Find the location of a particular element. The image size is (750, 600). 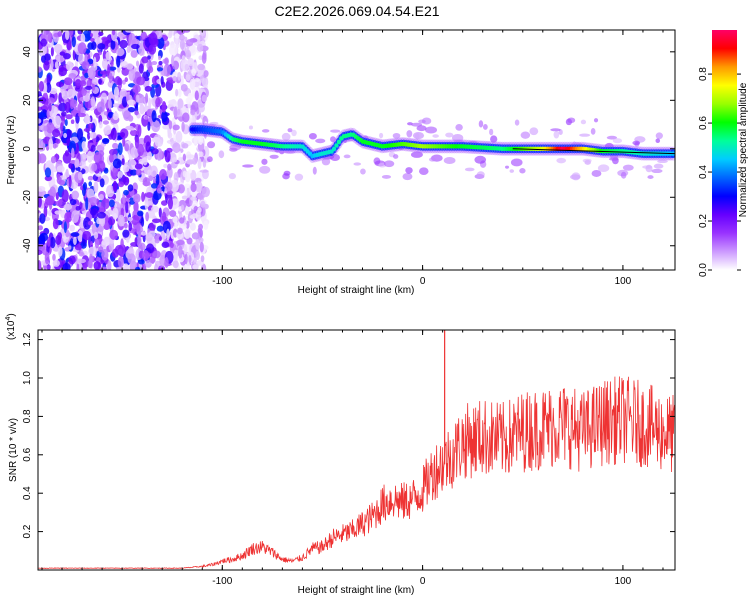

colorbar-tick-label: 0.8 is located at coordinates (703, 74).